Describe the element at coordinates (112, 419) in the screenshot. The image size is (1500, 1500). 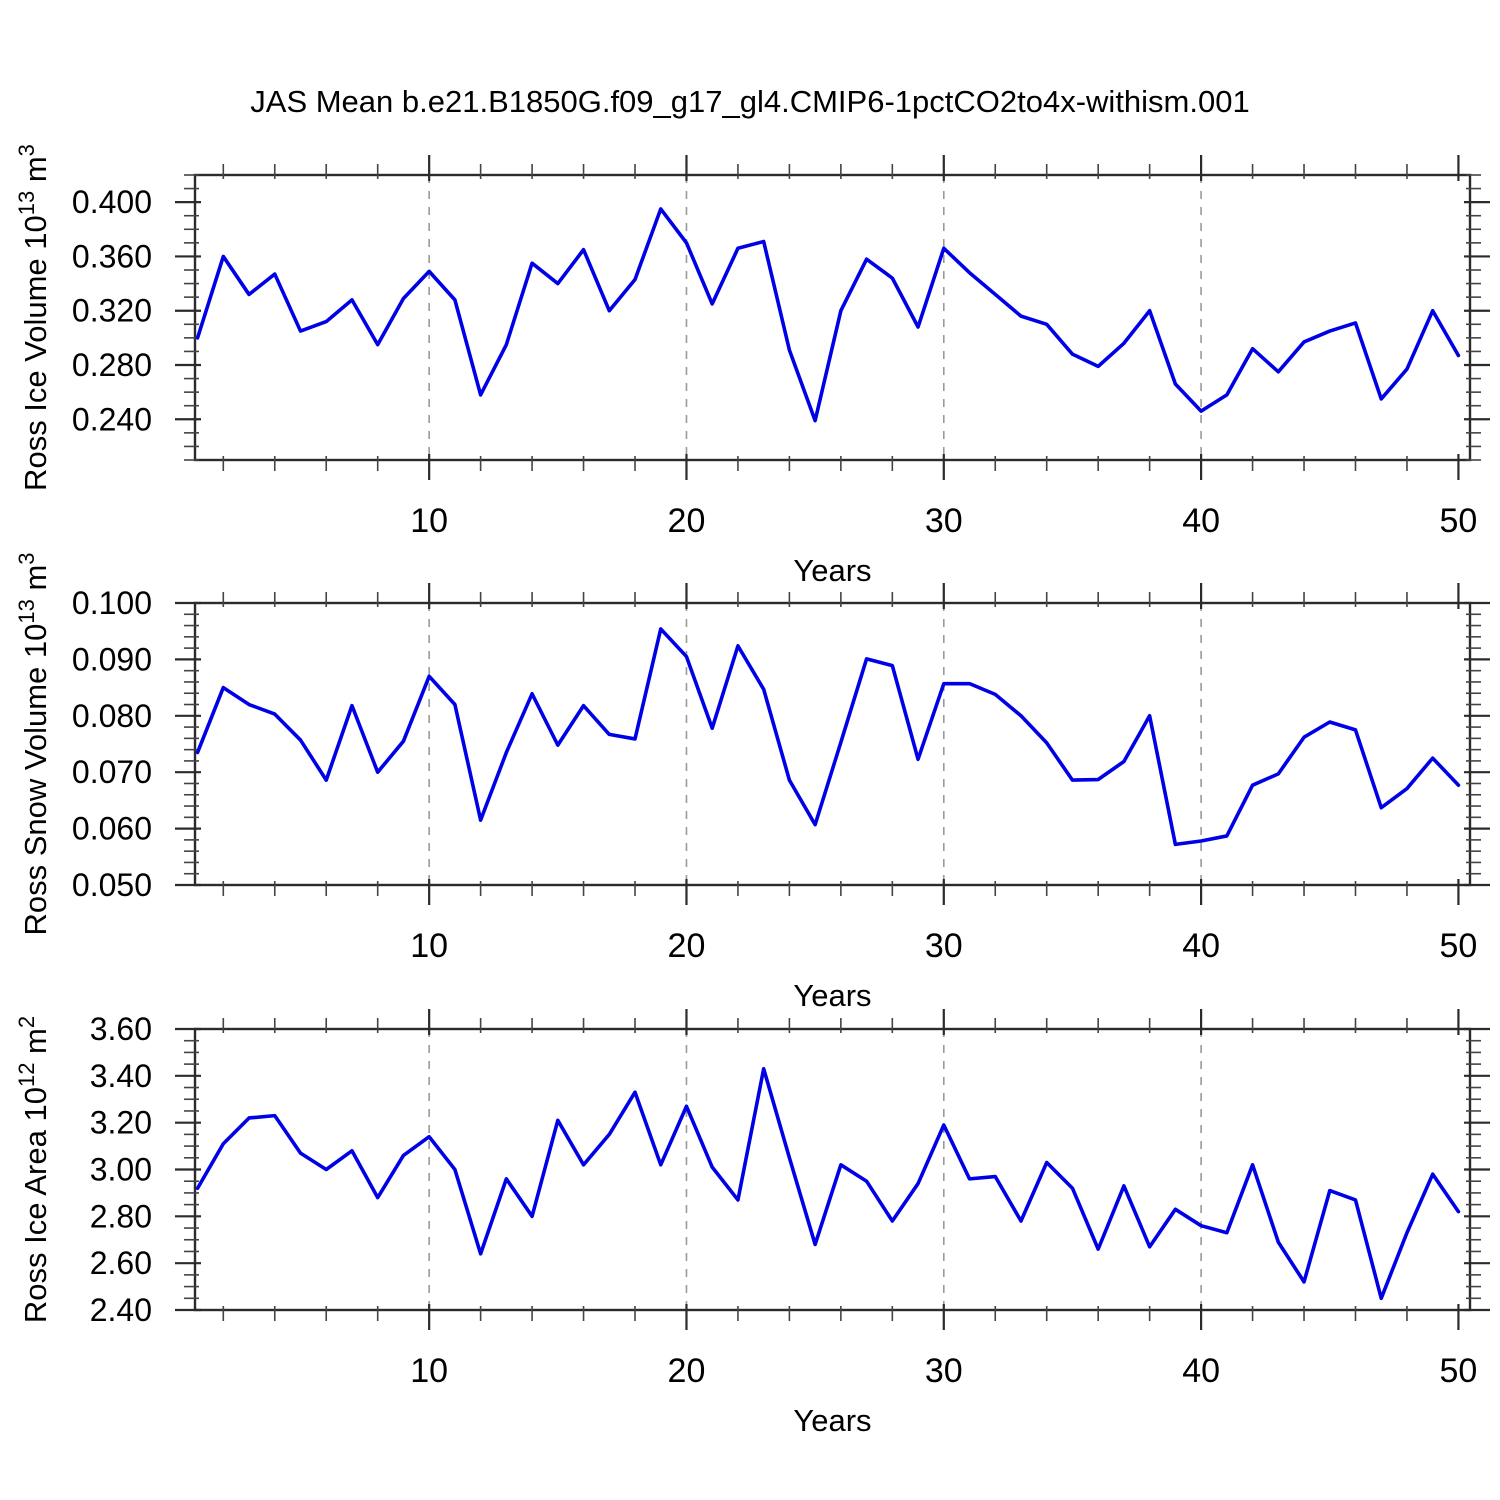
I see `y-tick-label: 0.240` at that location.